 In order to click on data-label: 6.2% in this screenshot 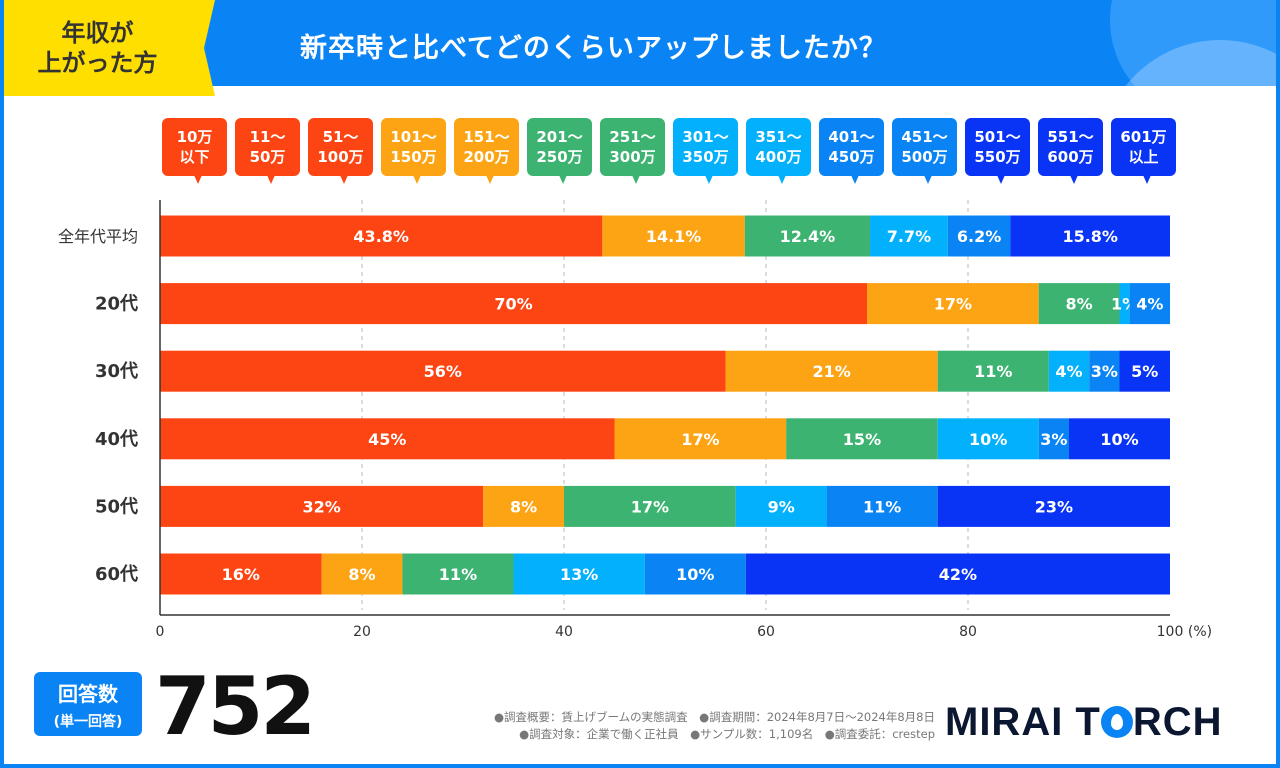, I will do `click(979, 236)`.